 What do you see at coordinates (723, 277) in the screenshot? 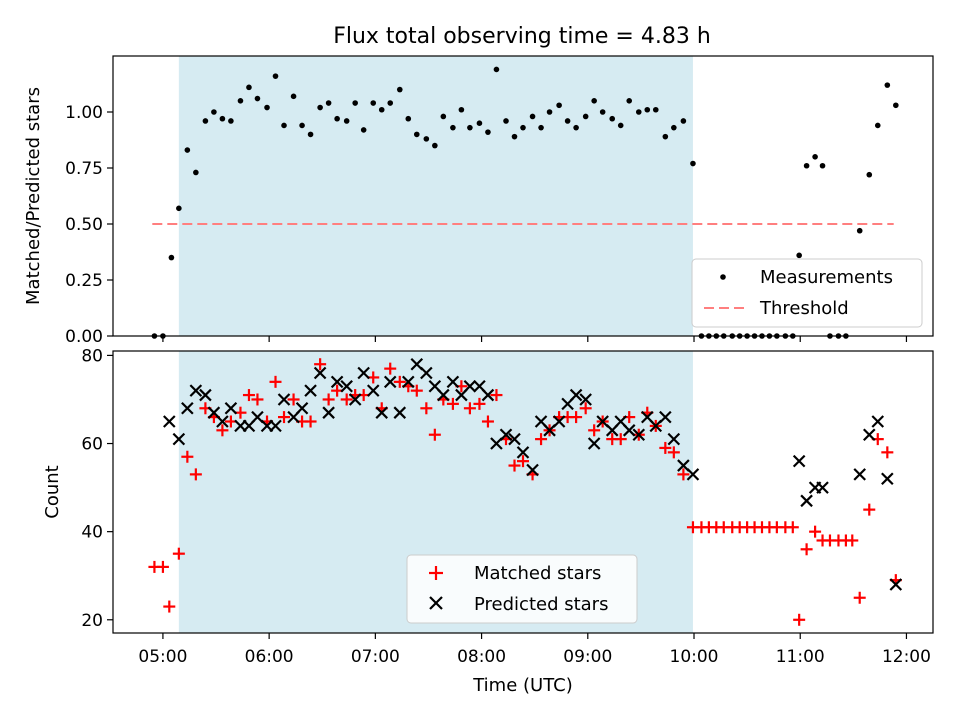
I see `legend-measurements-marker` at bounding box center [723, 277].